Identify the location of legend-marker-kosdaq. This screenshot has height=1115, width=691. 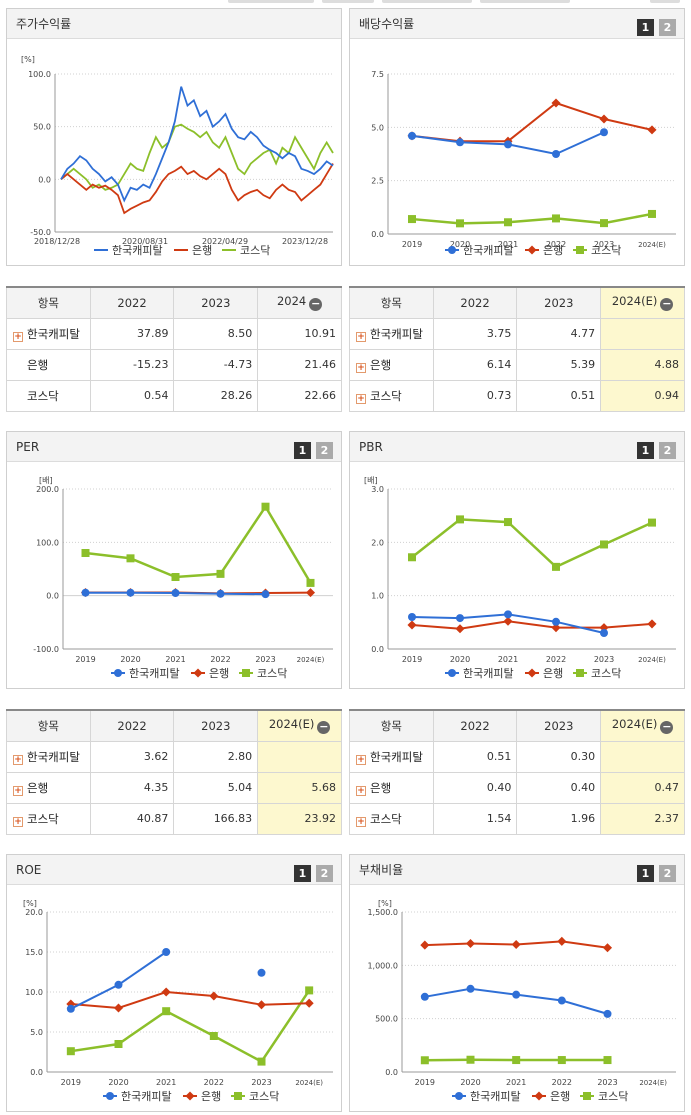
(238, 1096).